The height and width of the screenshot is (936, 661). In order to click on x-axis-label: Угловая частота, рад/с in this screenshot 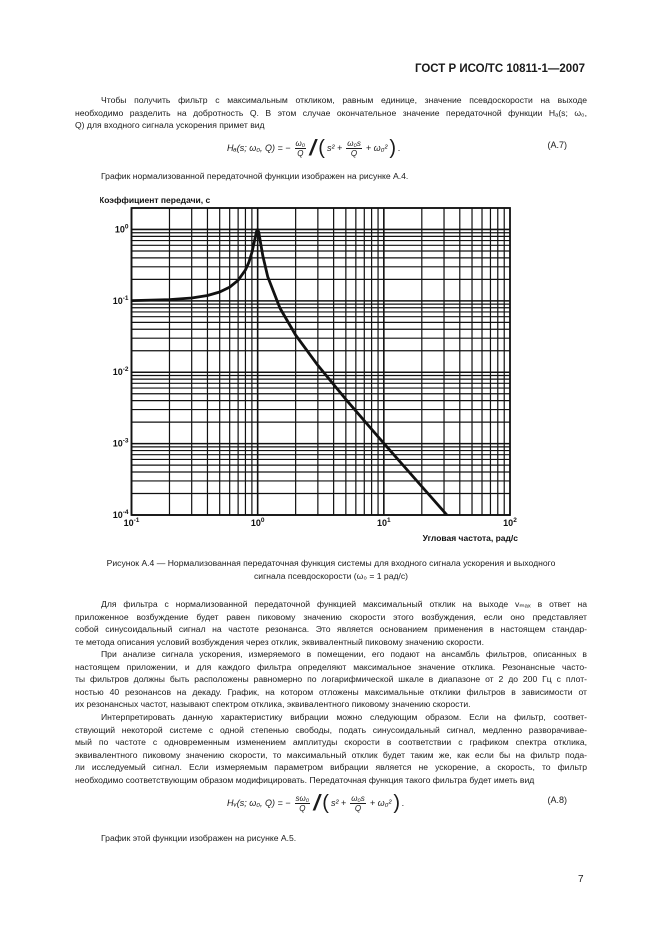, I will do `click(471, 538)`.